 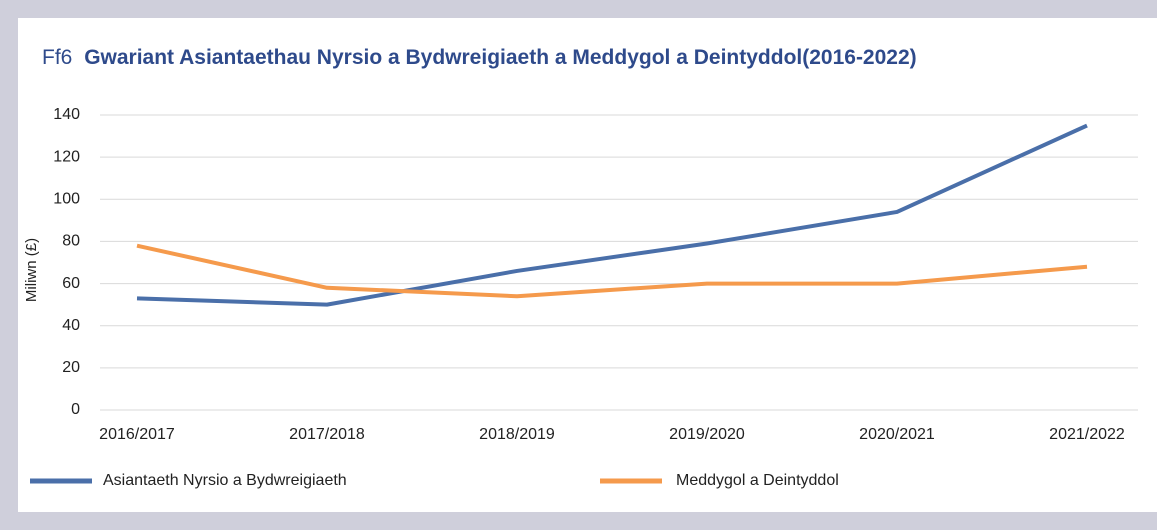 What do you see at coordinates (897, 434) in the screenshot?
I see `x-tick-label: 2020/2021` at bounding box center [897, 434].